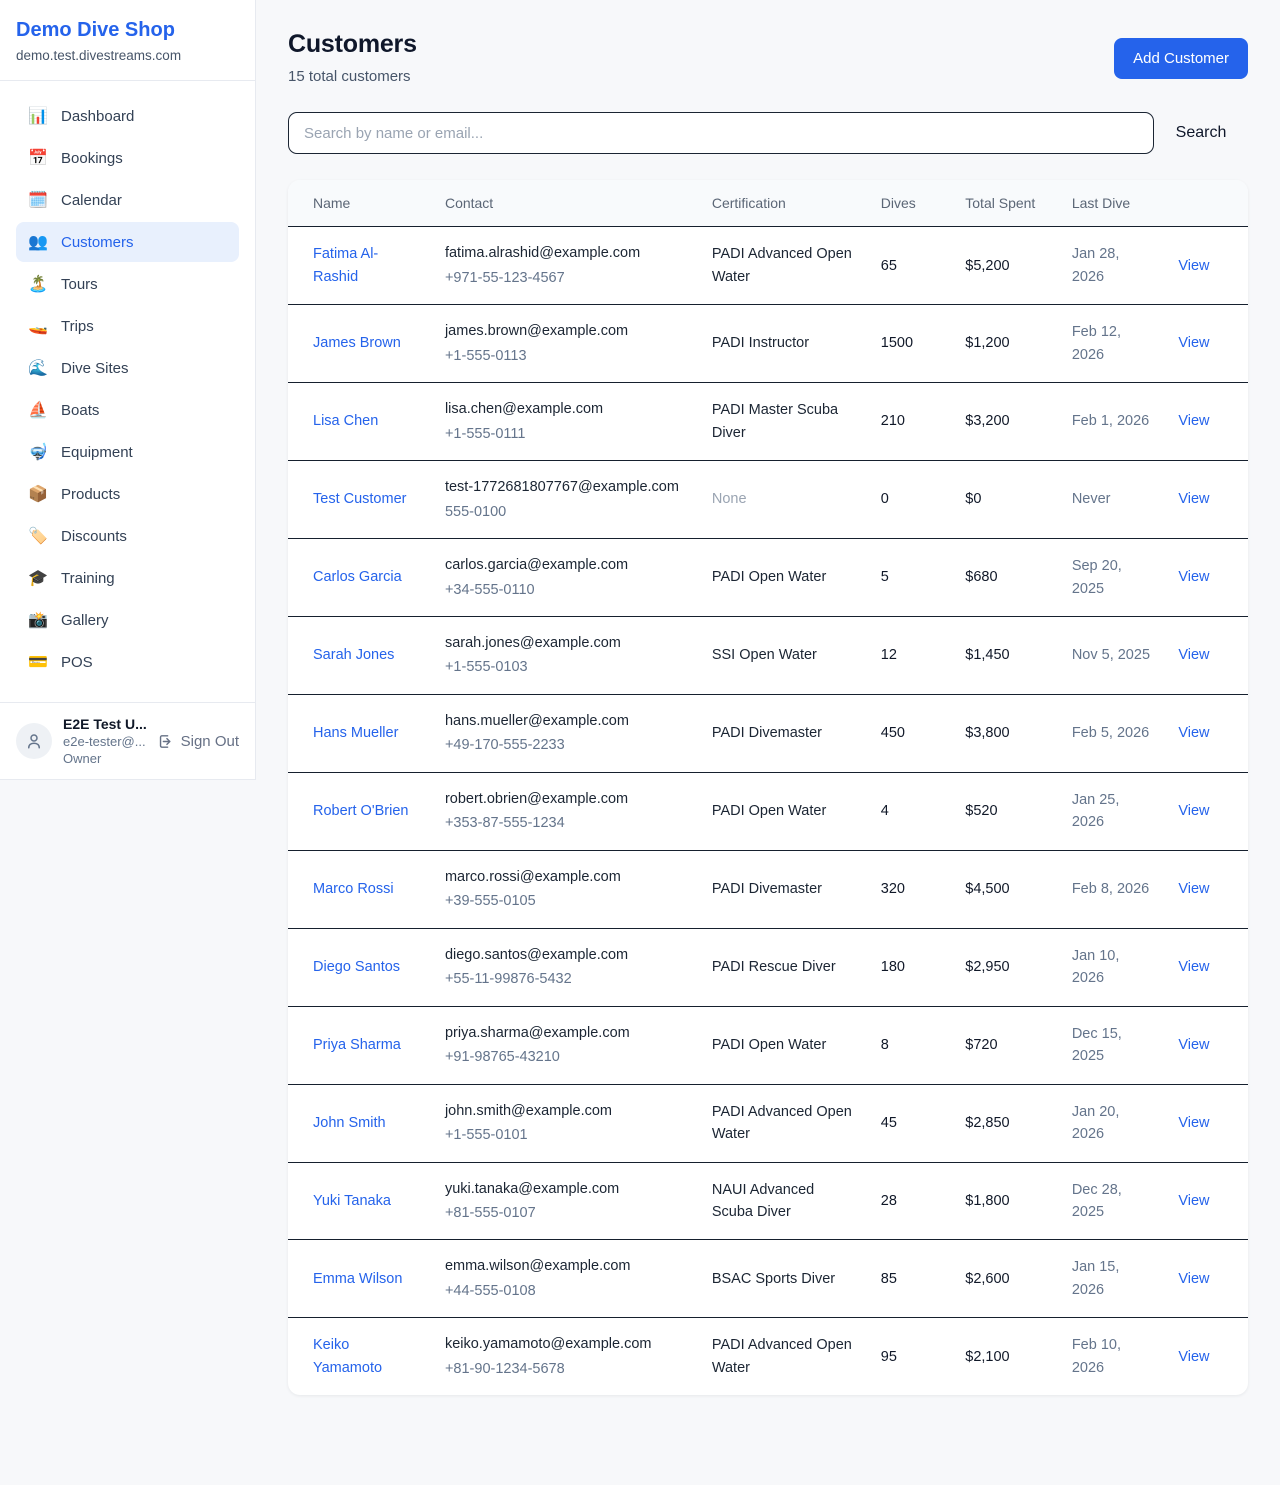  I want to click on customer-phone: +1-555-0111, so click(485, 433).